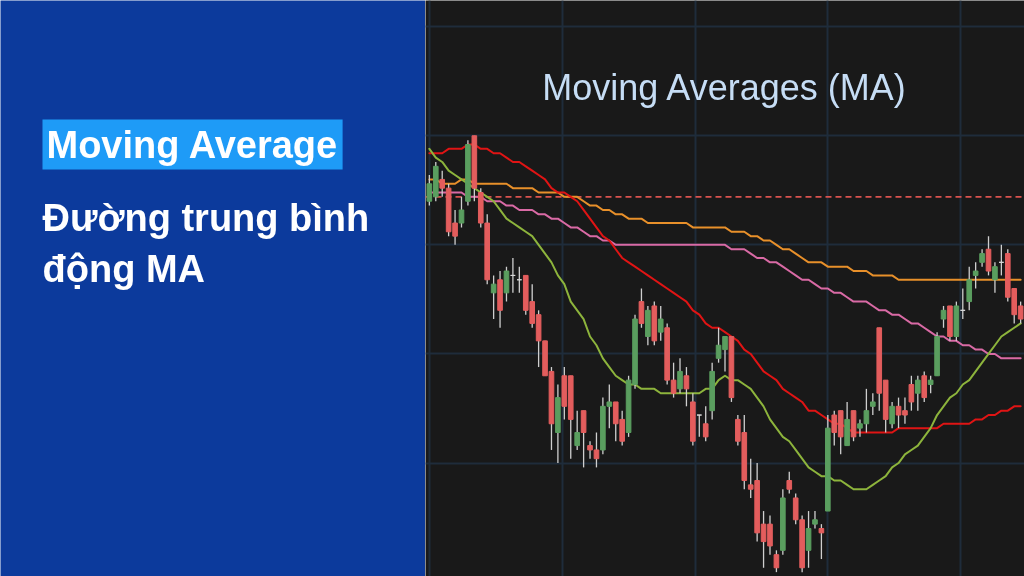 This screenshot has height=576, width=1024. What do you see at coordinates (724, 87) in the screenshot?
I see `text: Moving Averages (MA)` at bounding box center [724, 87].